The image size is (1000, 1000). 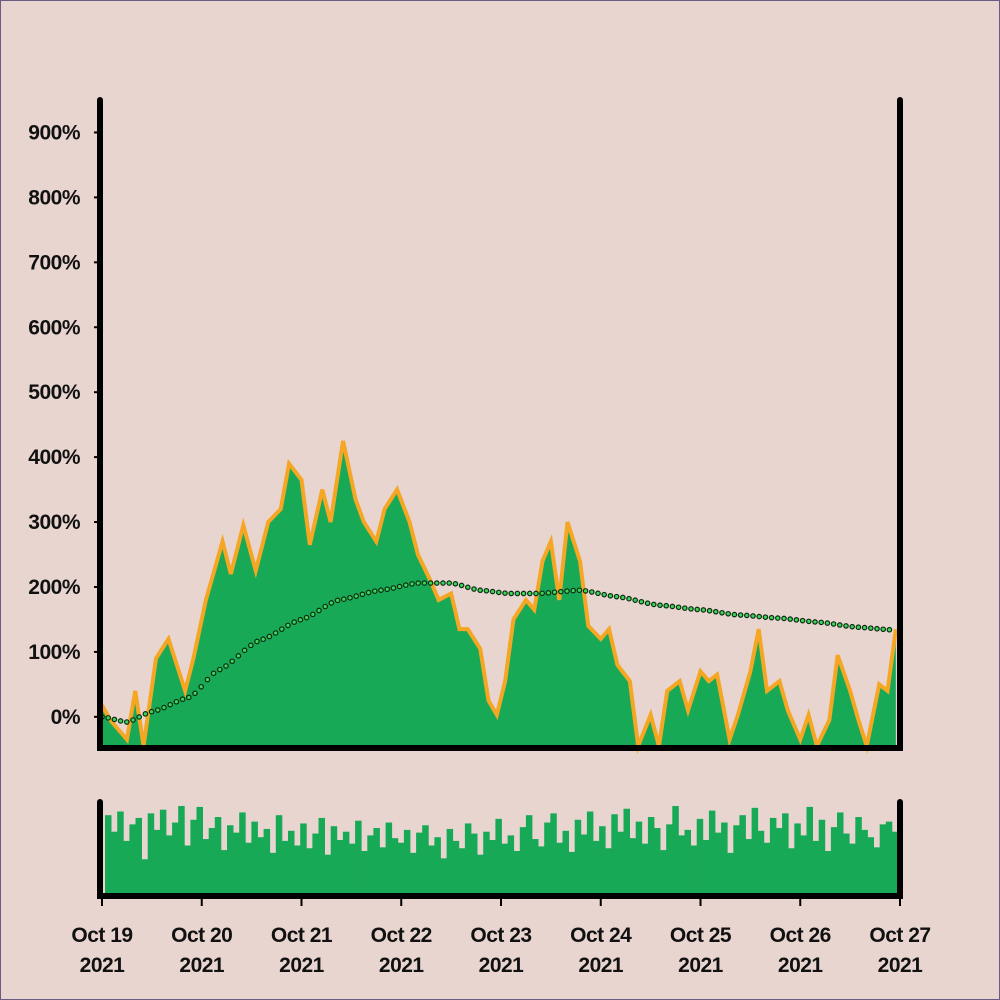 What do you see at coordinates (899, 935) in the screenshot?
I see `x-tick-label: Oct 27` at bounding box center [899, 935].